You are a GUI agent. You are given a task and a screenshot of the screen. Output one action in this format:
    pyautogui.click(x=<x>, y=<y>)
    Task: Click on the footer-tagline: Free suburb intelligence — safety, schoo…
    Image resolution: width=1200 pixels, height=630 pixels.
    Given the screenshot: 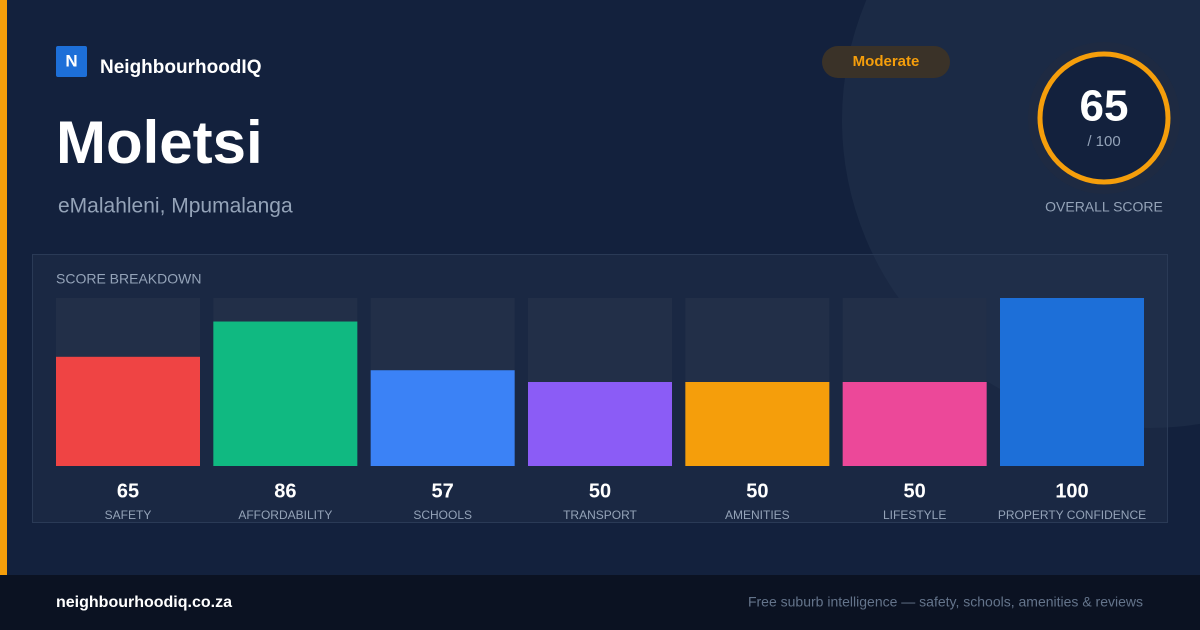 What is the action you would take?
    pyautogui.click(x=945, y=602)
    